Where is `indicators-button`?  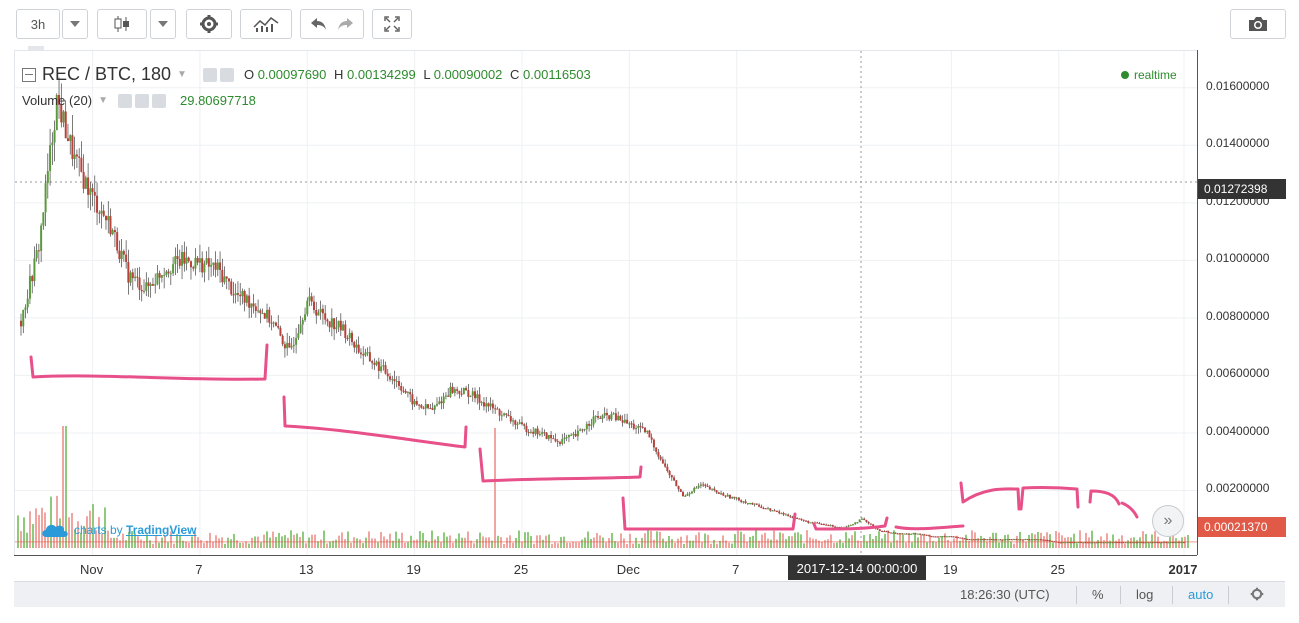 indicators-button is located at coordinates (266, 24).